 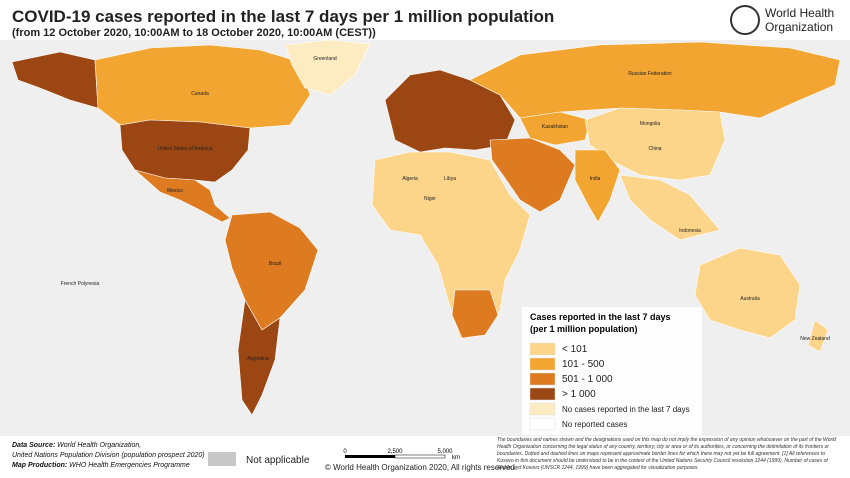 I want to click on legend-label: No cases reported in the last 7 days, so click(x=626, y=409).